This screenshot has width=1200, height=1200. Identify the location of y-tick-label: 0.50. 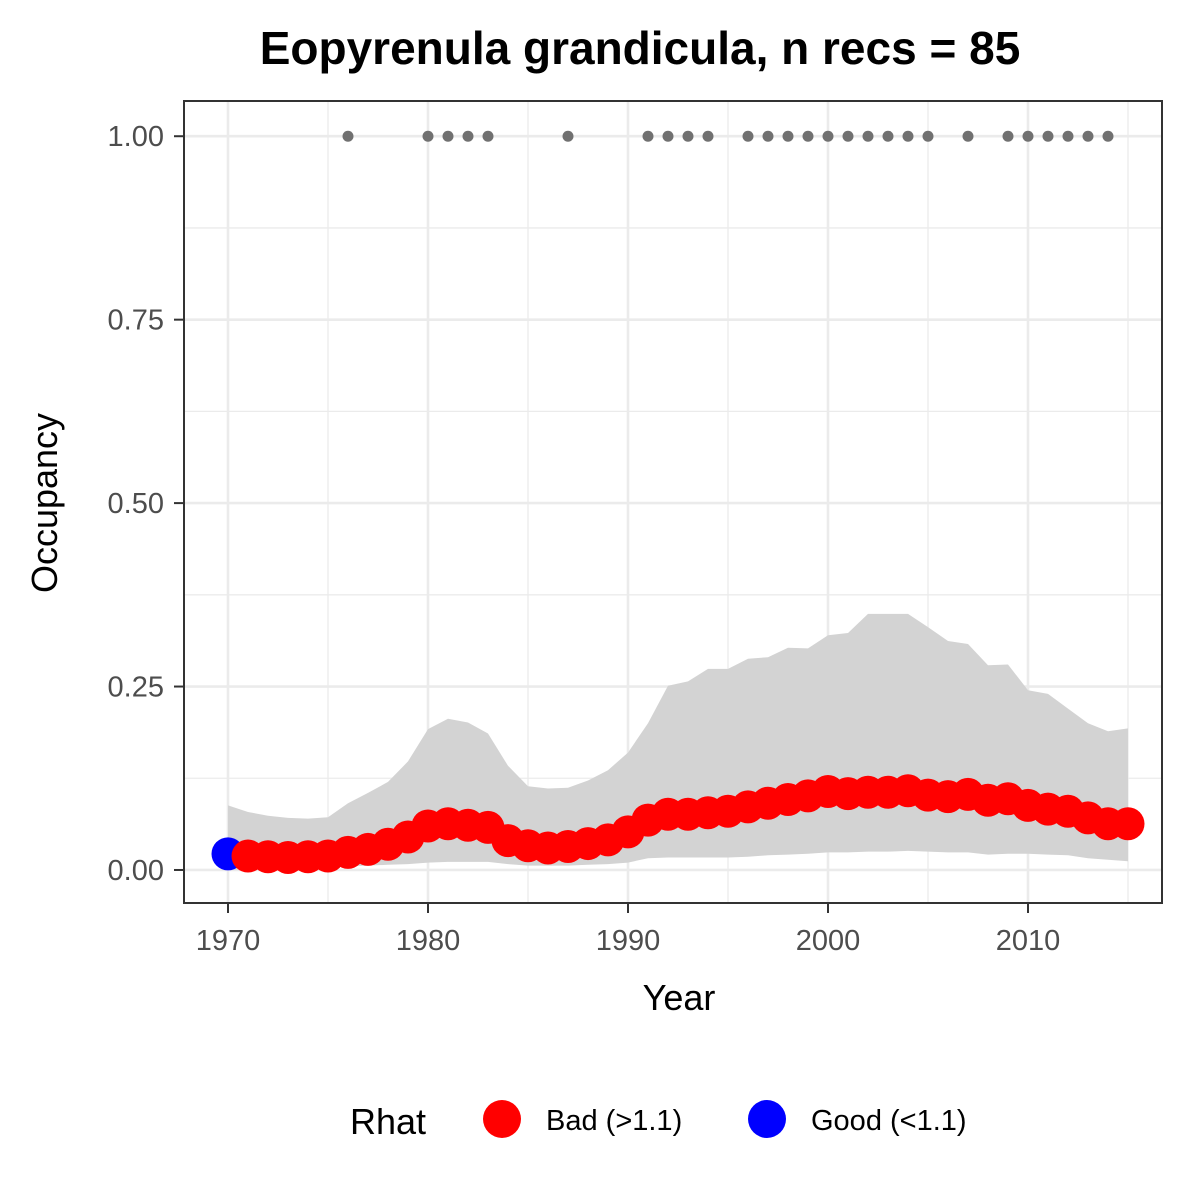
(136, 504).